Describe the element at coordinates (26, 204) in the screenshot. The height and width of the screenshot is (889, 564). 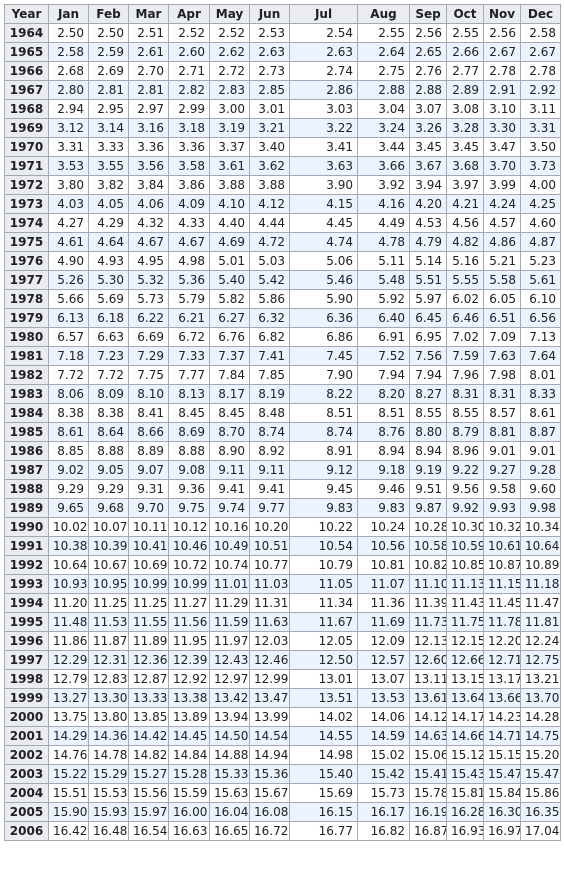
I see `row-header-year: 1973` at that location.